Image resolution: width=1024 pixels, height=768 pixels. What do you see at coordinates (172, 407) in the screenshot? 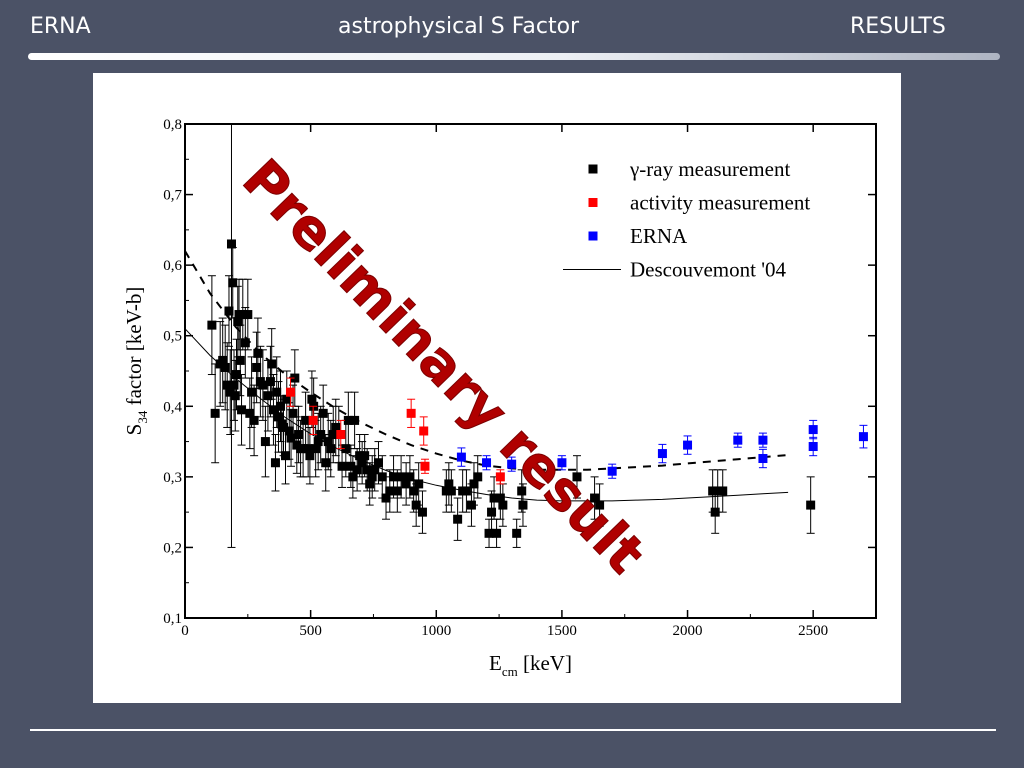
I see `y-tick-label: 0,4` at bounding box center [172, 407].